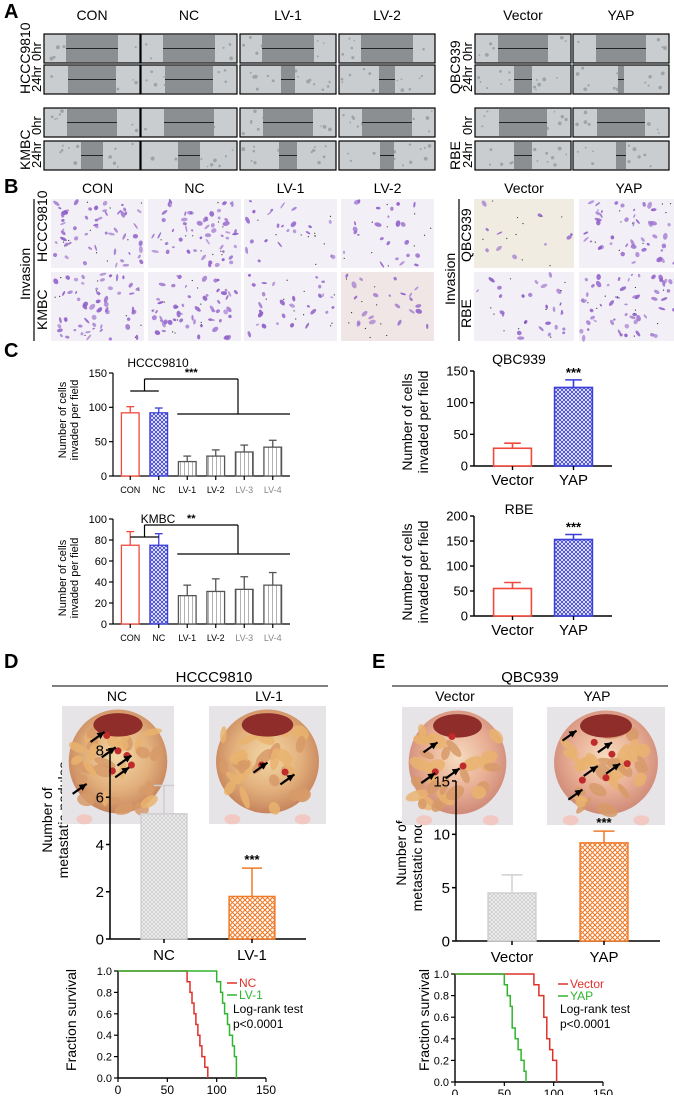 Image resolution: width=674 pixels, height=1100 pixels. What do you see at coordinates (104, 972) in the screenshot?
I see `y-tick-label: 1.0` at bounding box center [104, 972].